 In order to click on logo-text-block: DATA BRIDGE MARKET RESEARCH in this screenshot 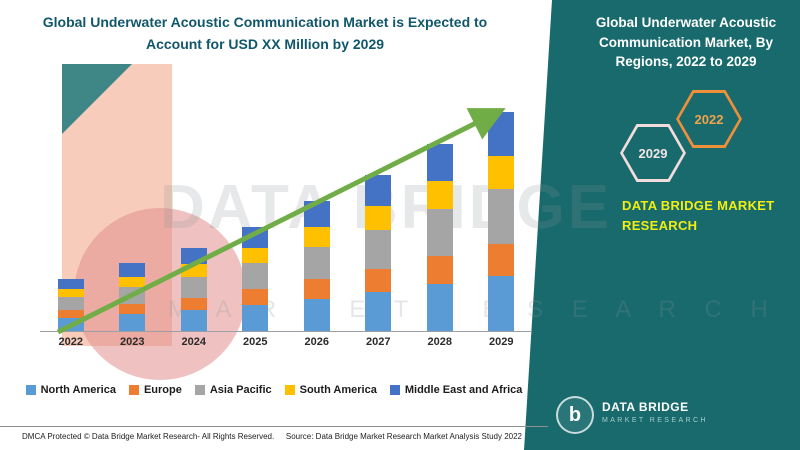, I will do `click(655, 410)`.